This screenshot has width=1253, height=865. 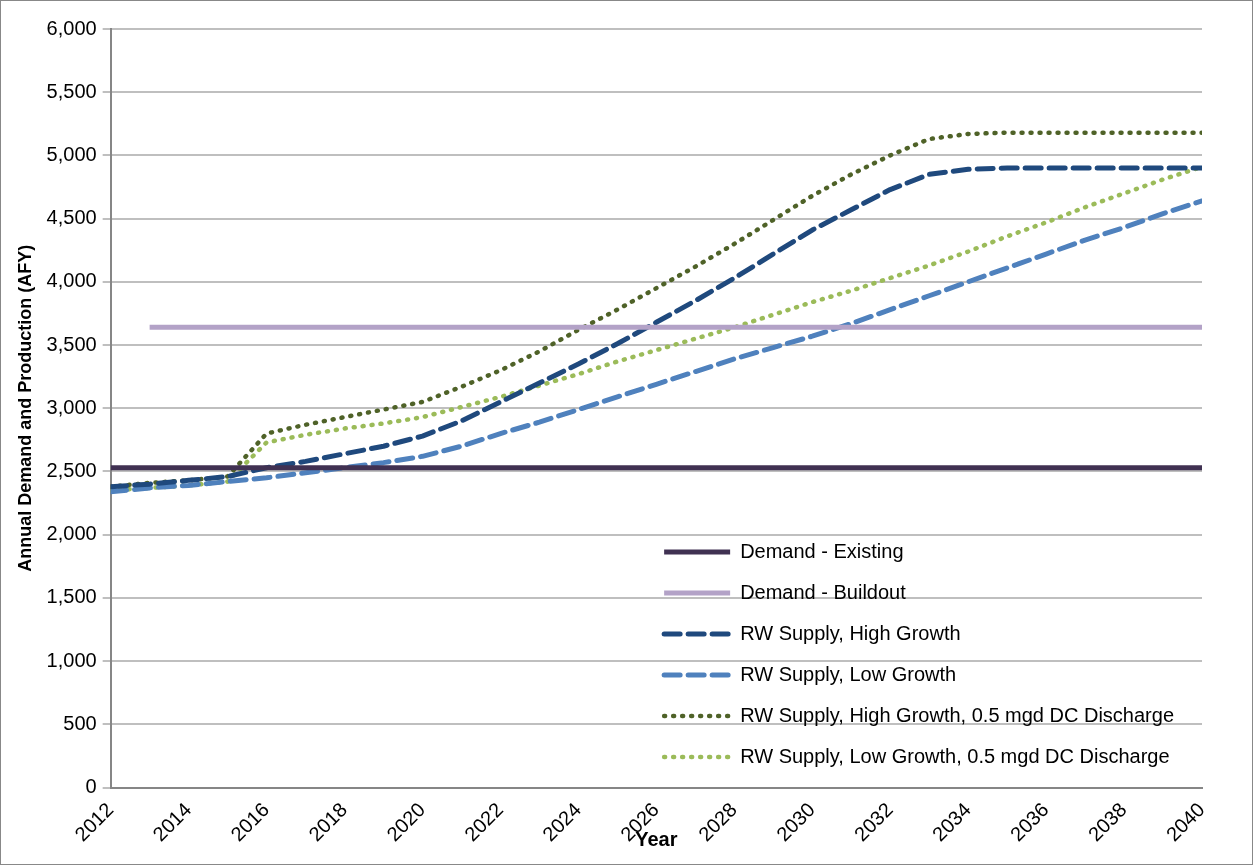 I want to click on y-tick-label: 2,000, so click(x=71, y=533).